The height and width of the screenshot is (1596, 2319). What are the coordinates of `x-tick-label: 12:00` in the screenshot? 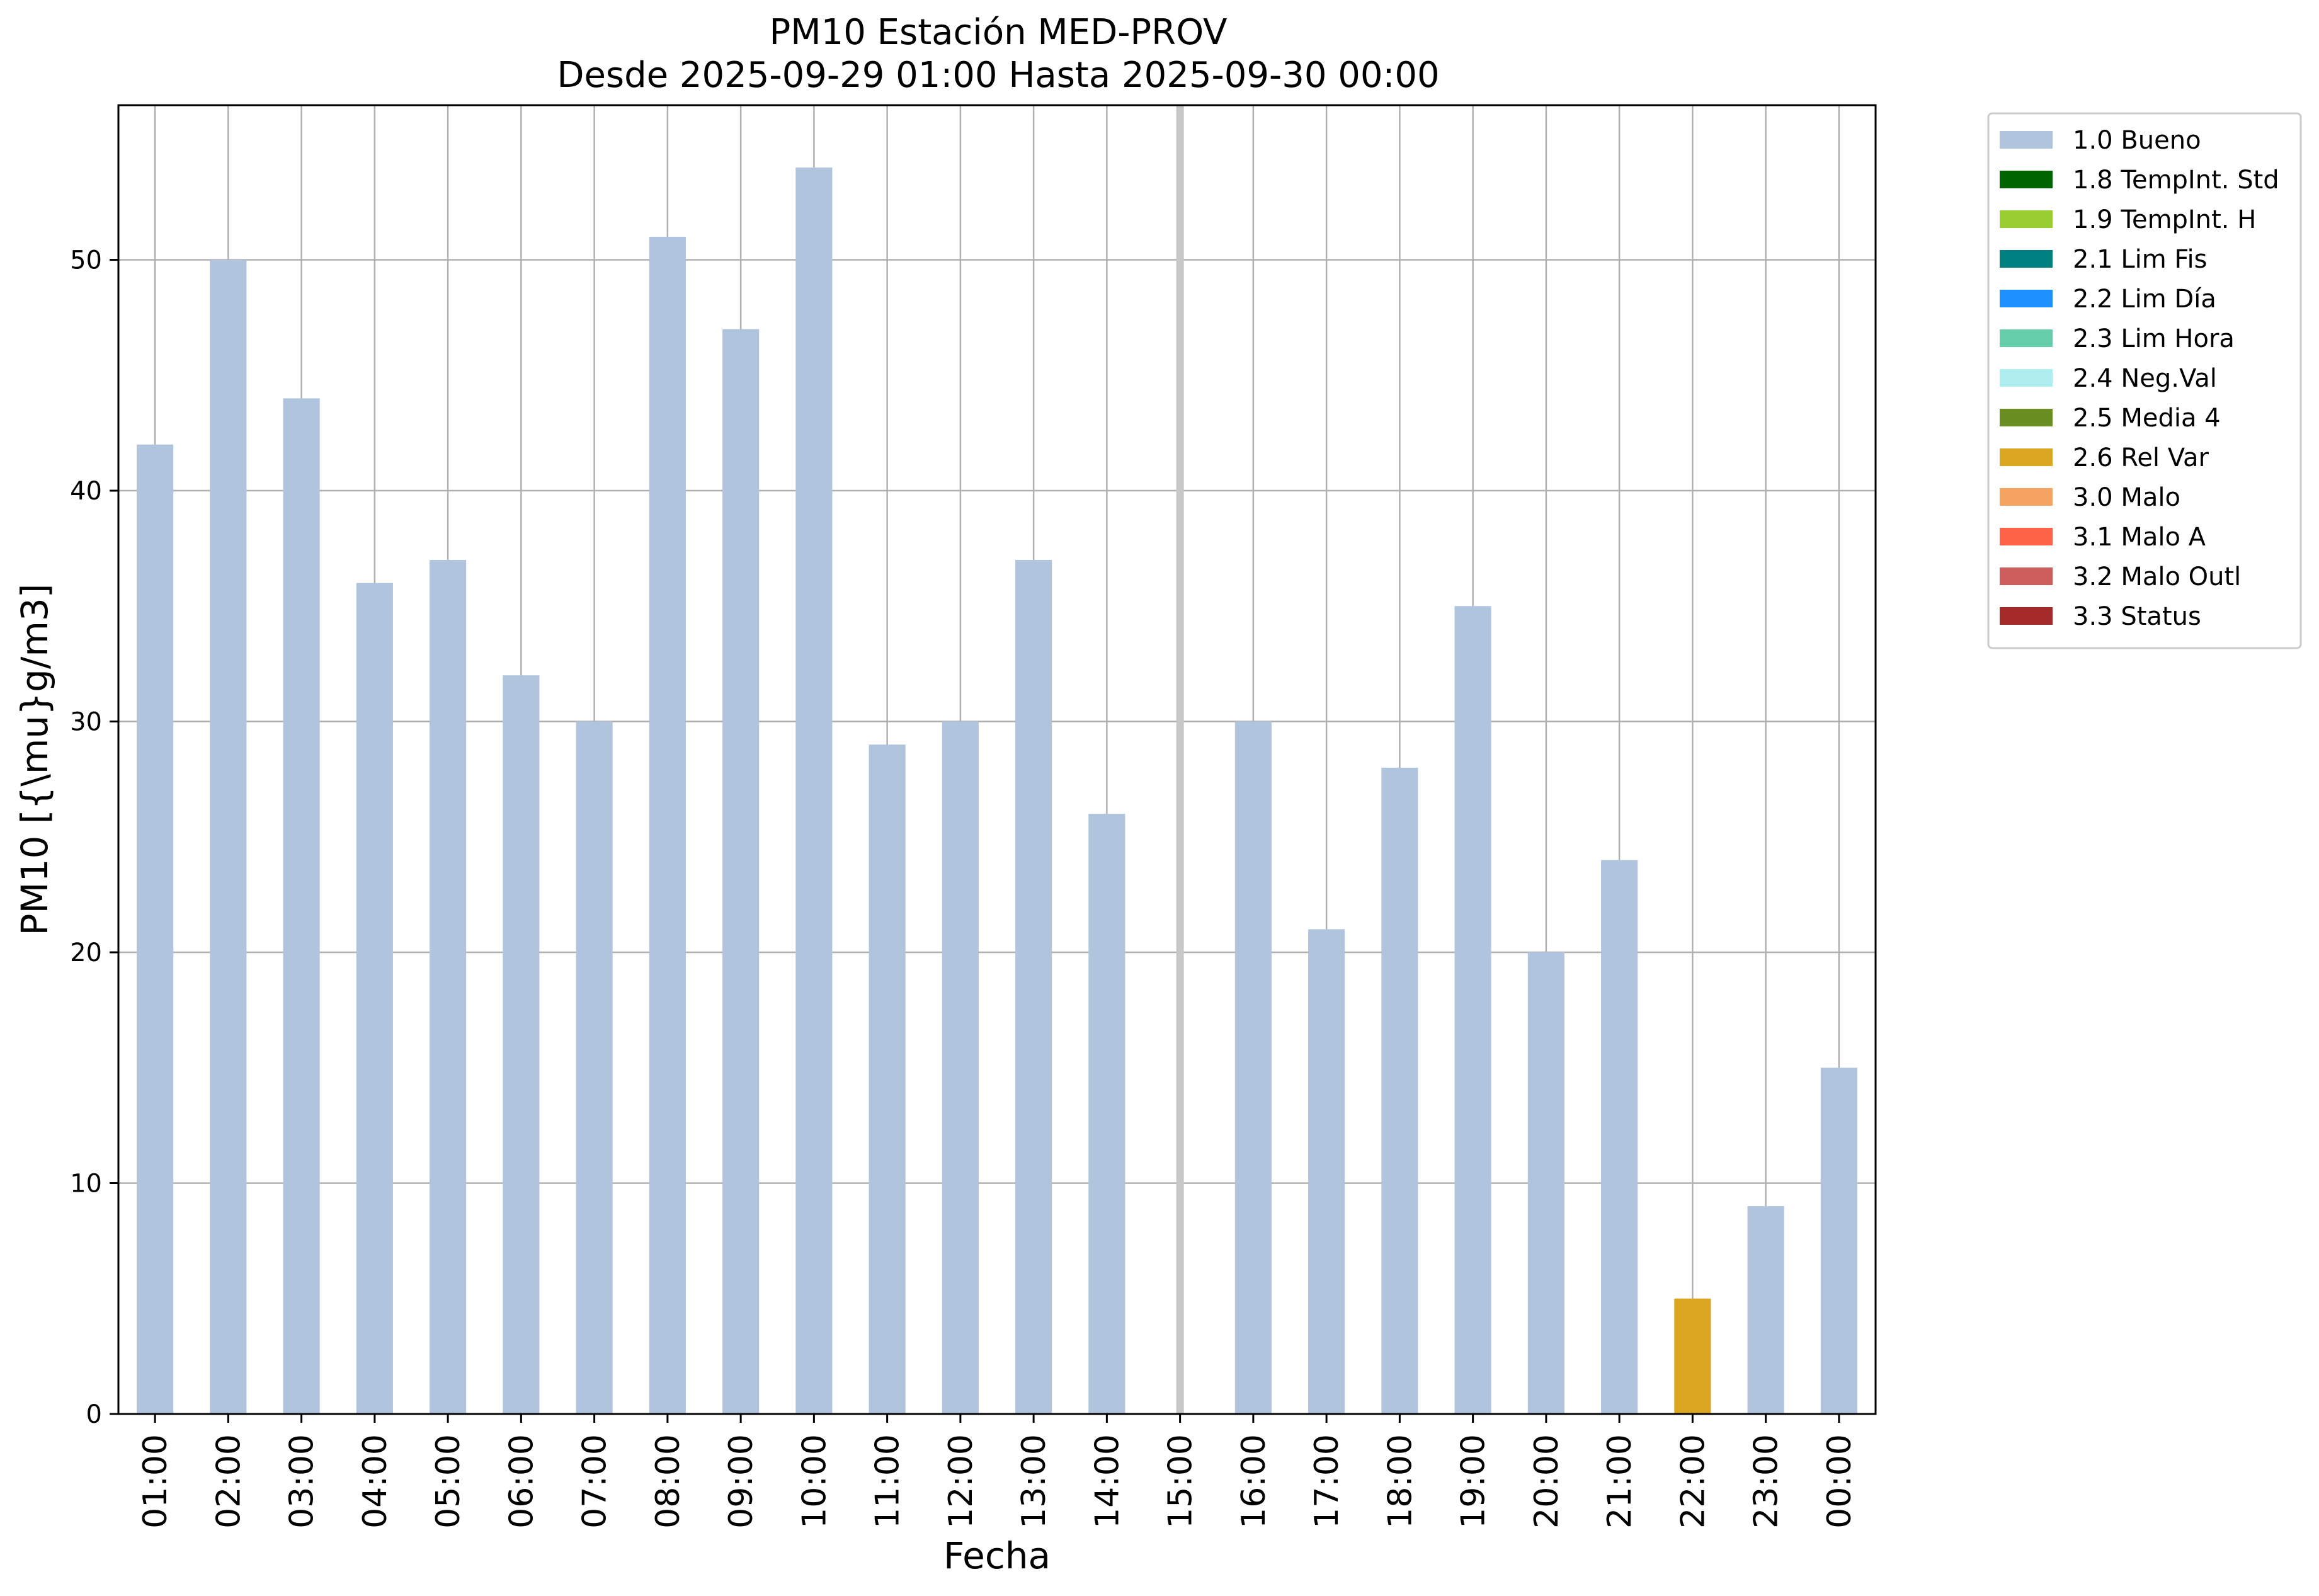 It's located at (961, 1481).